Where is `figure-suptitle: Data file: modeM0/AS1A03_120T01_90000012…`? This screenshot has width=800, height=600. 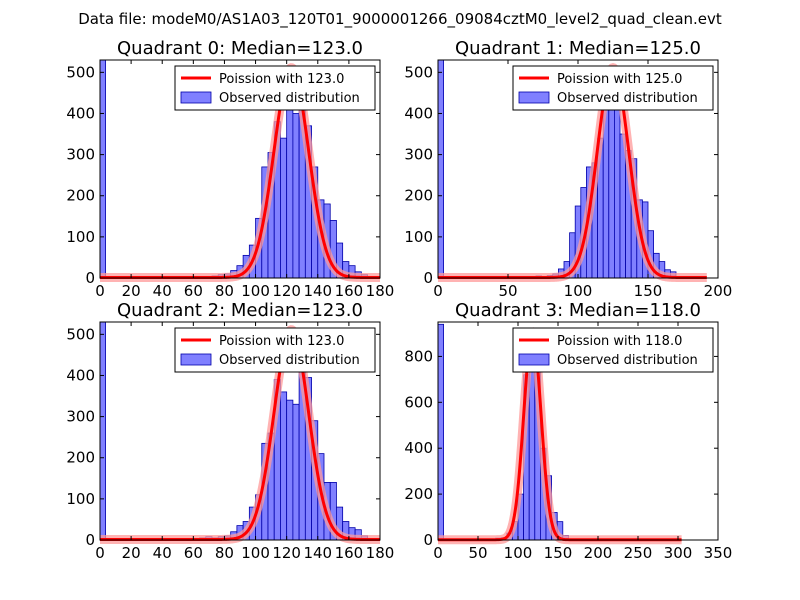 figure-suptitle: Data file: modeM0/AS1A03_120T01_90000012… is located at coordinates (400, 19).